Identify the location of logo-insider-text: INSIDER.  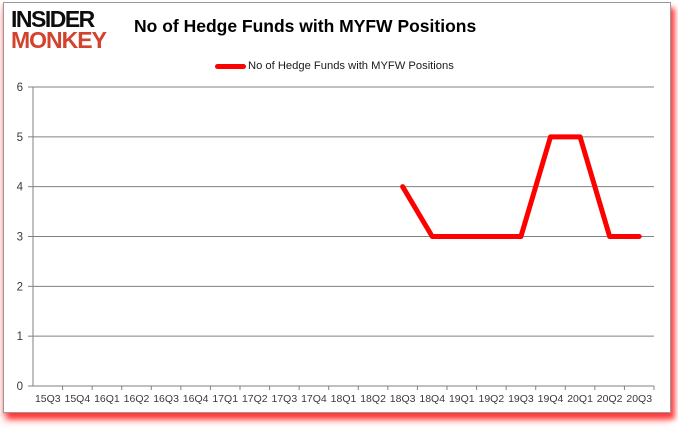
(53, 19).